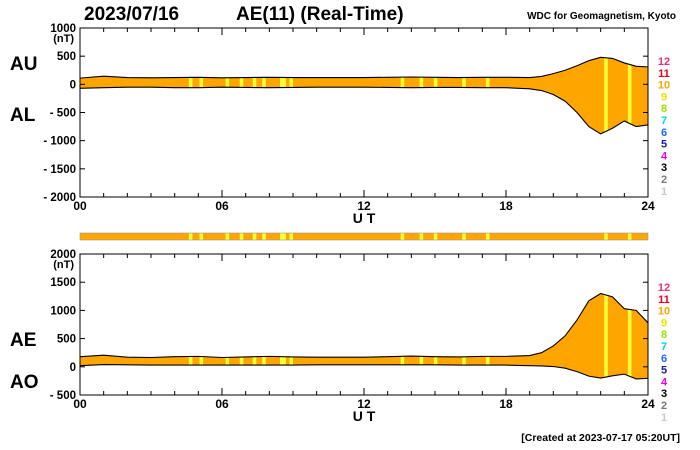  I want to click on unit-label: (nT), so click(63, 265).